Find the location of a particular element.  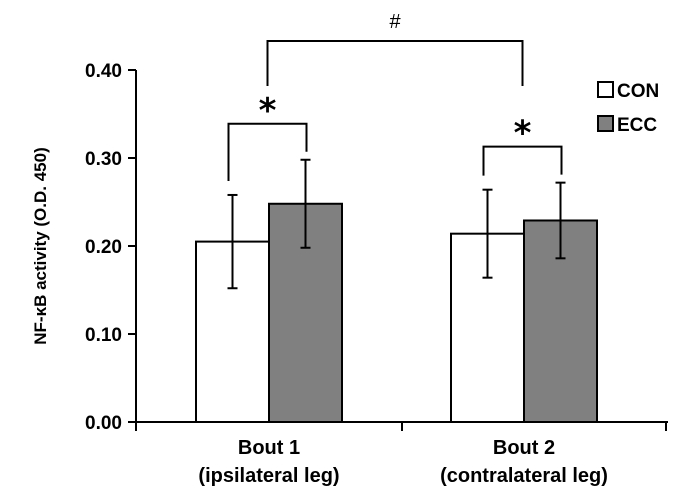

category-label-line1: Bout 1 is located at coordinates (269, 448).